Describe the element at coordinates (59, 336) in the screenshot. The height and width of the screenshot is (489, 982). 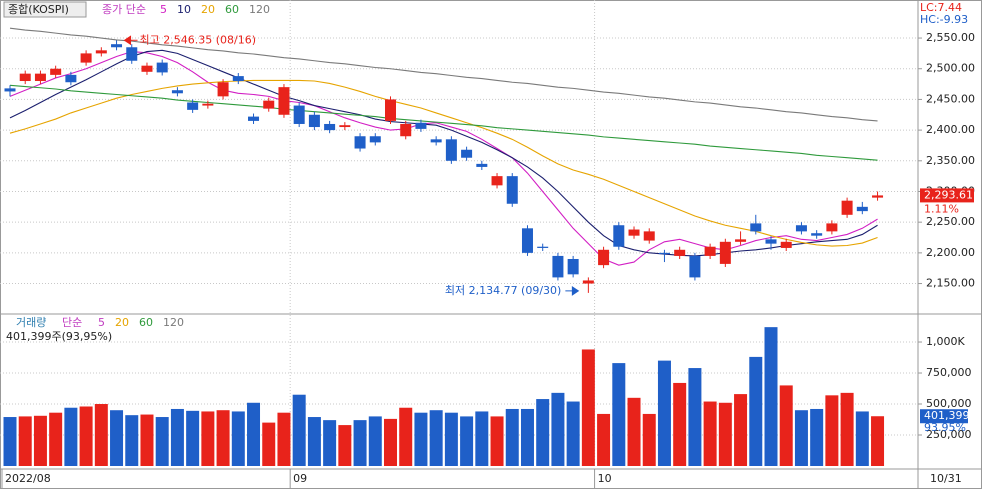
I see `volume-info: 401,399주(93,95%)` at that location.